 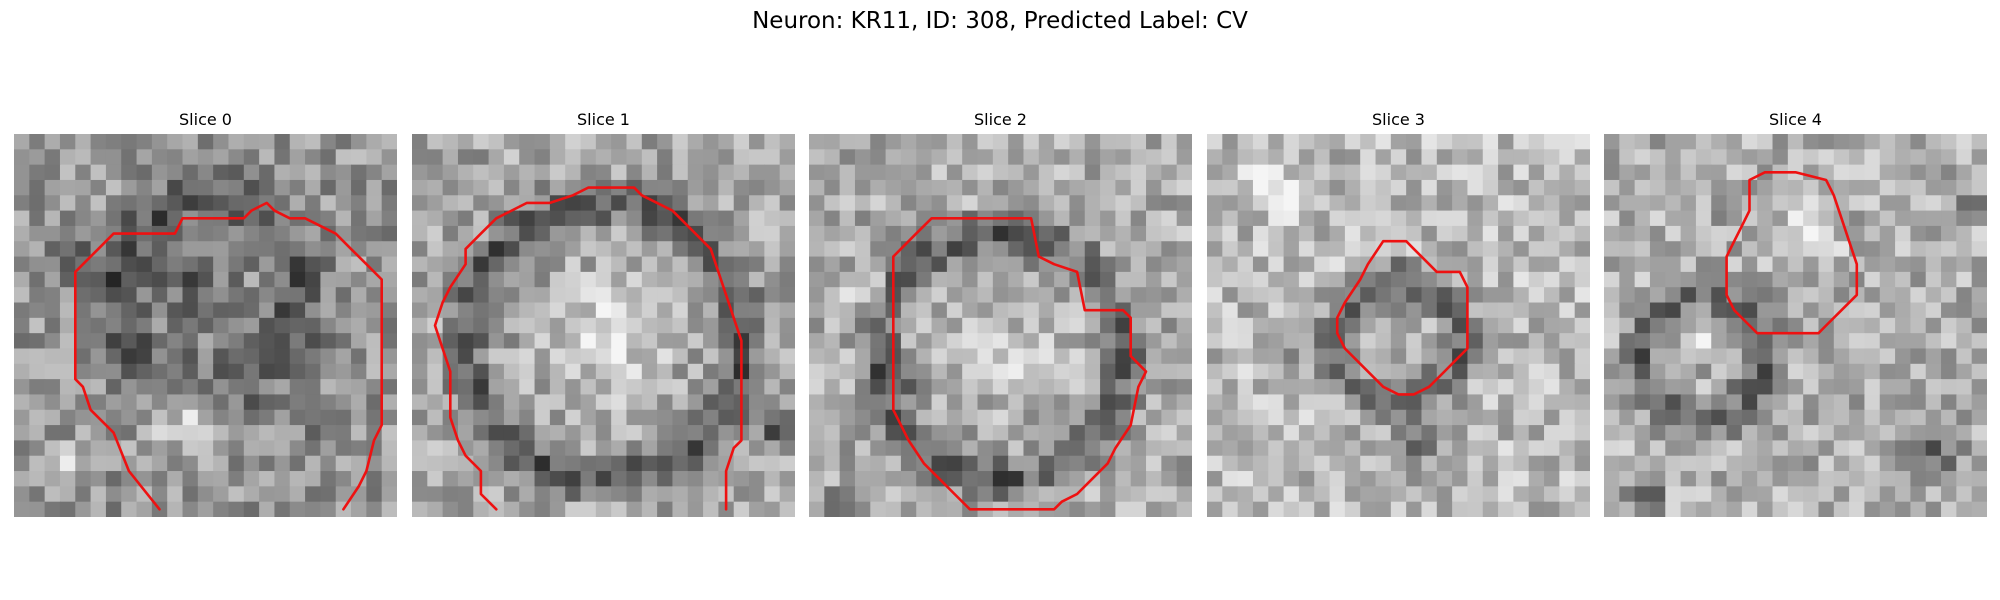 I want to click on slice-0-canvas, so click(x=205, y=325).